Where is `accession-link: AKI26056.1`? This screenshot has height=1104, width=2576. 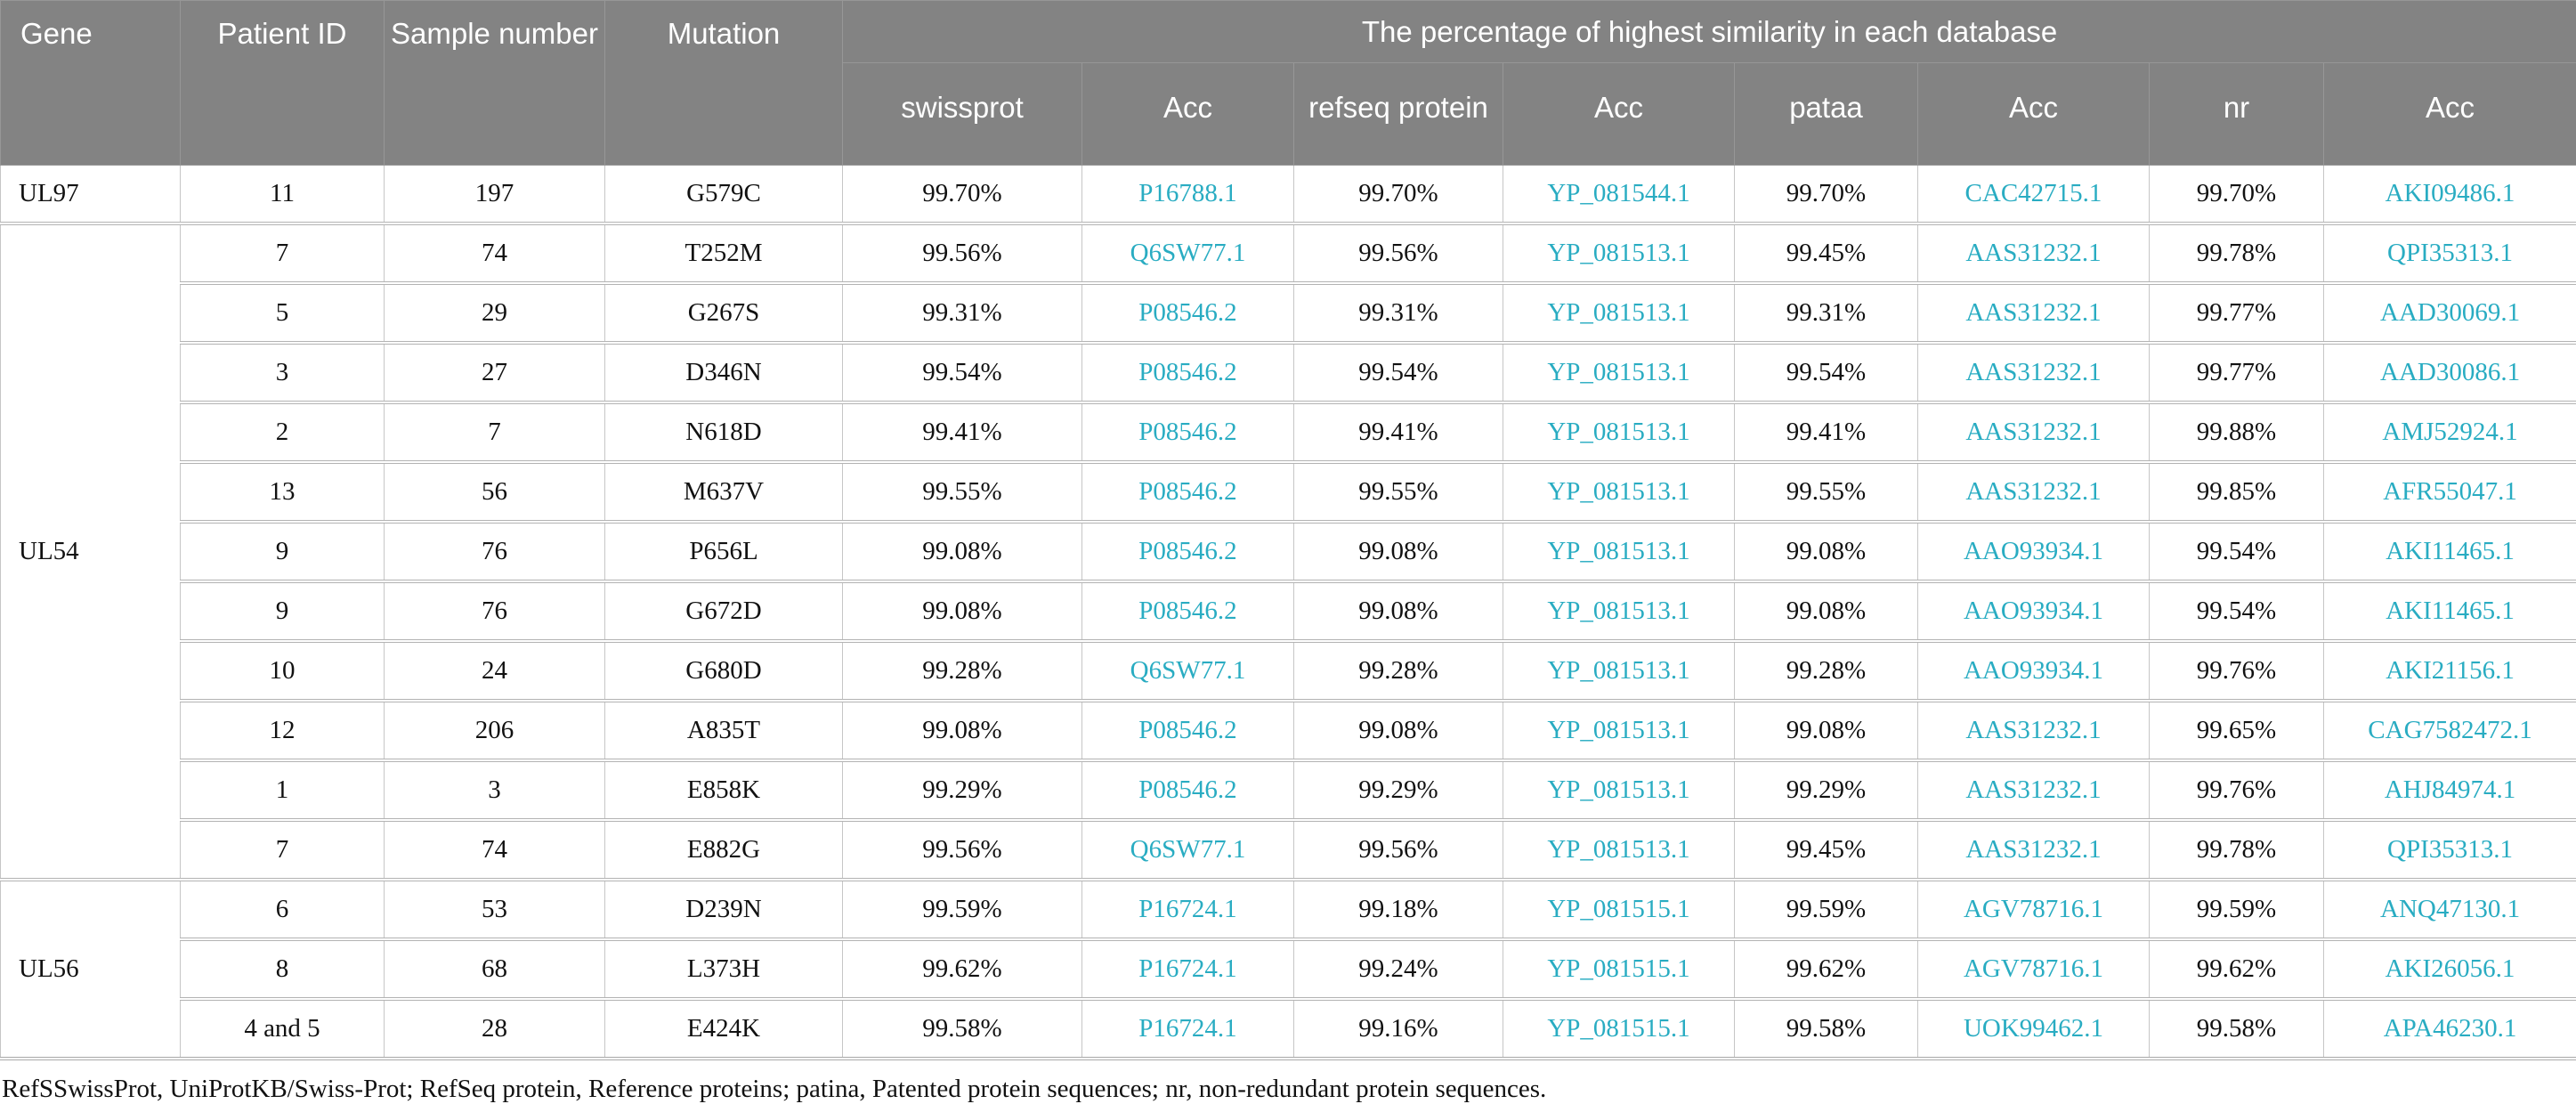 accession-link: AKI26056.1 is located at coordinates (2450, 969).